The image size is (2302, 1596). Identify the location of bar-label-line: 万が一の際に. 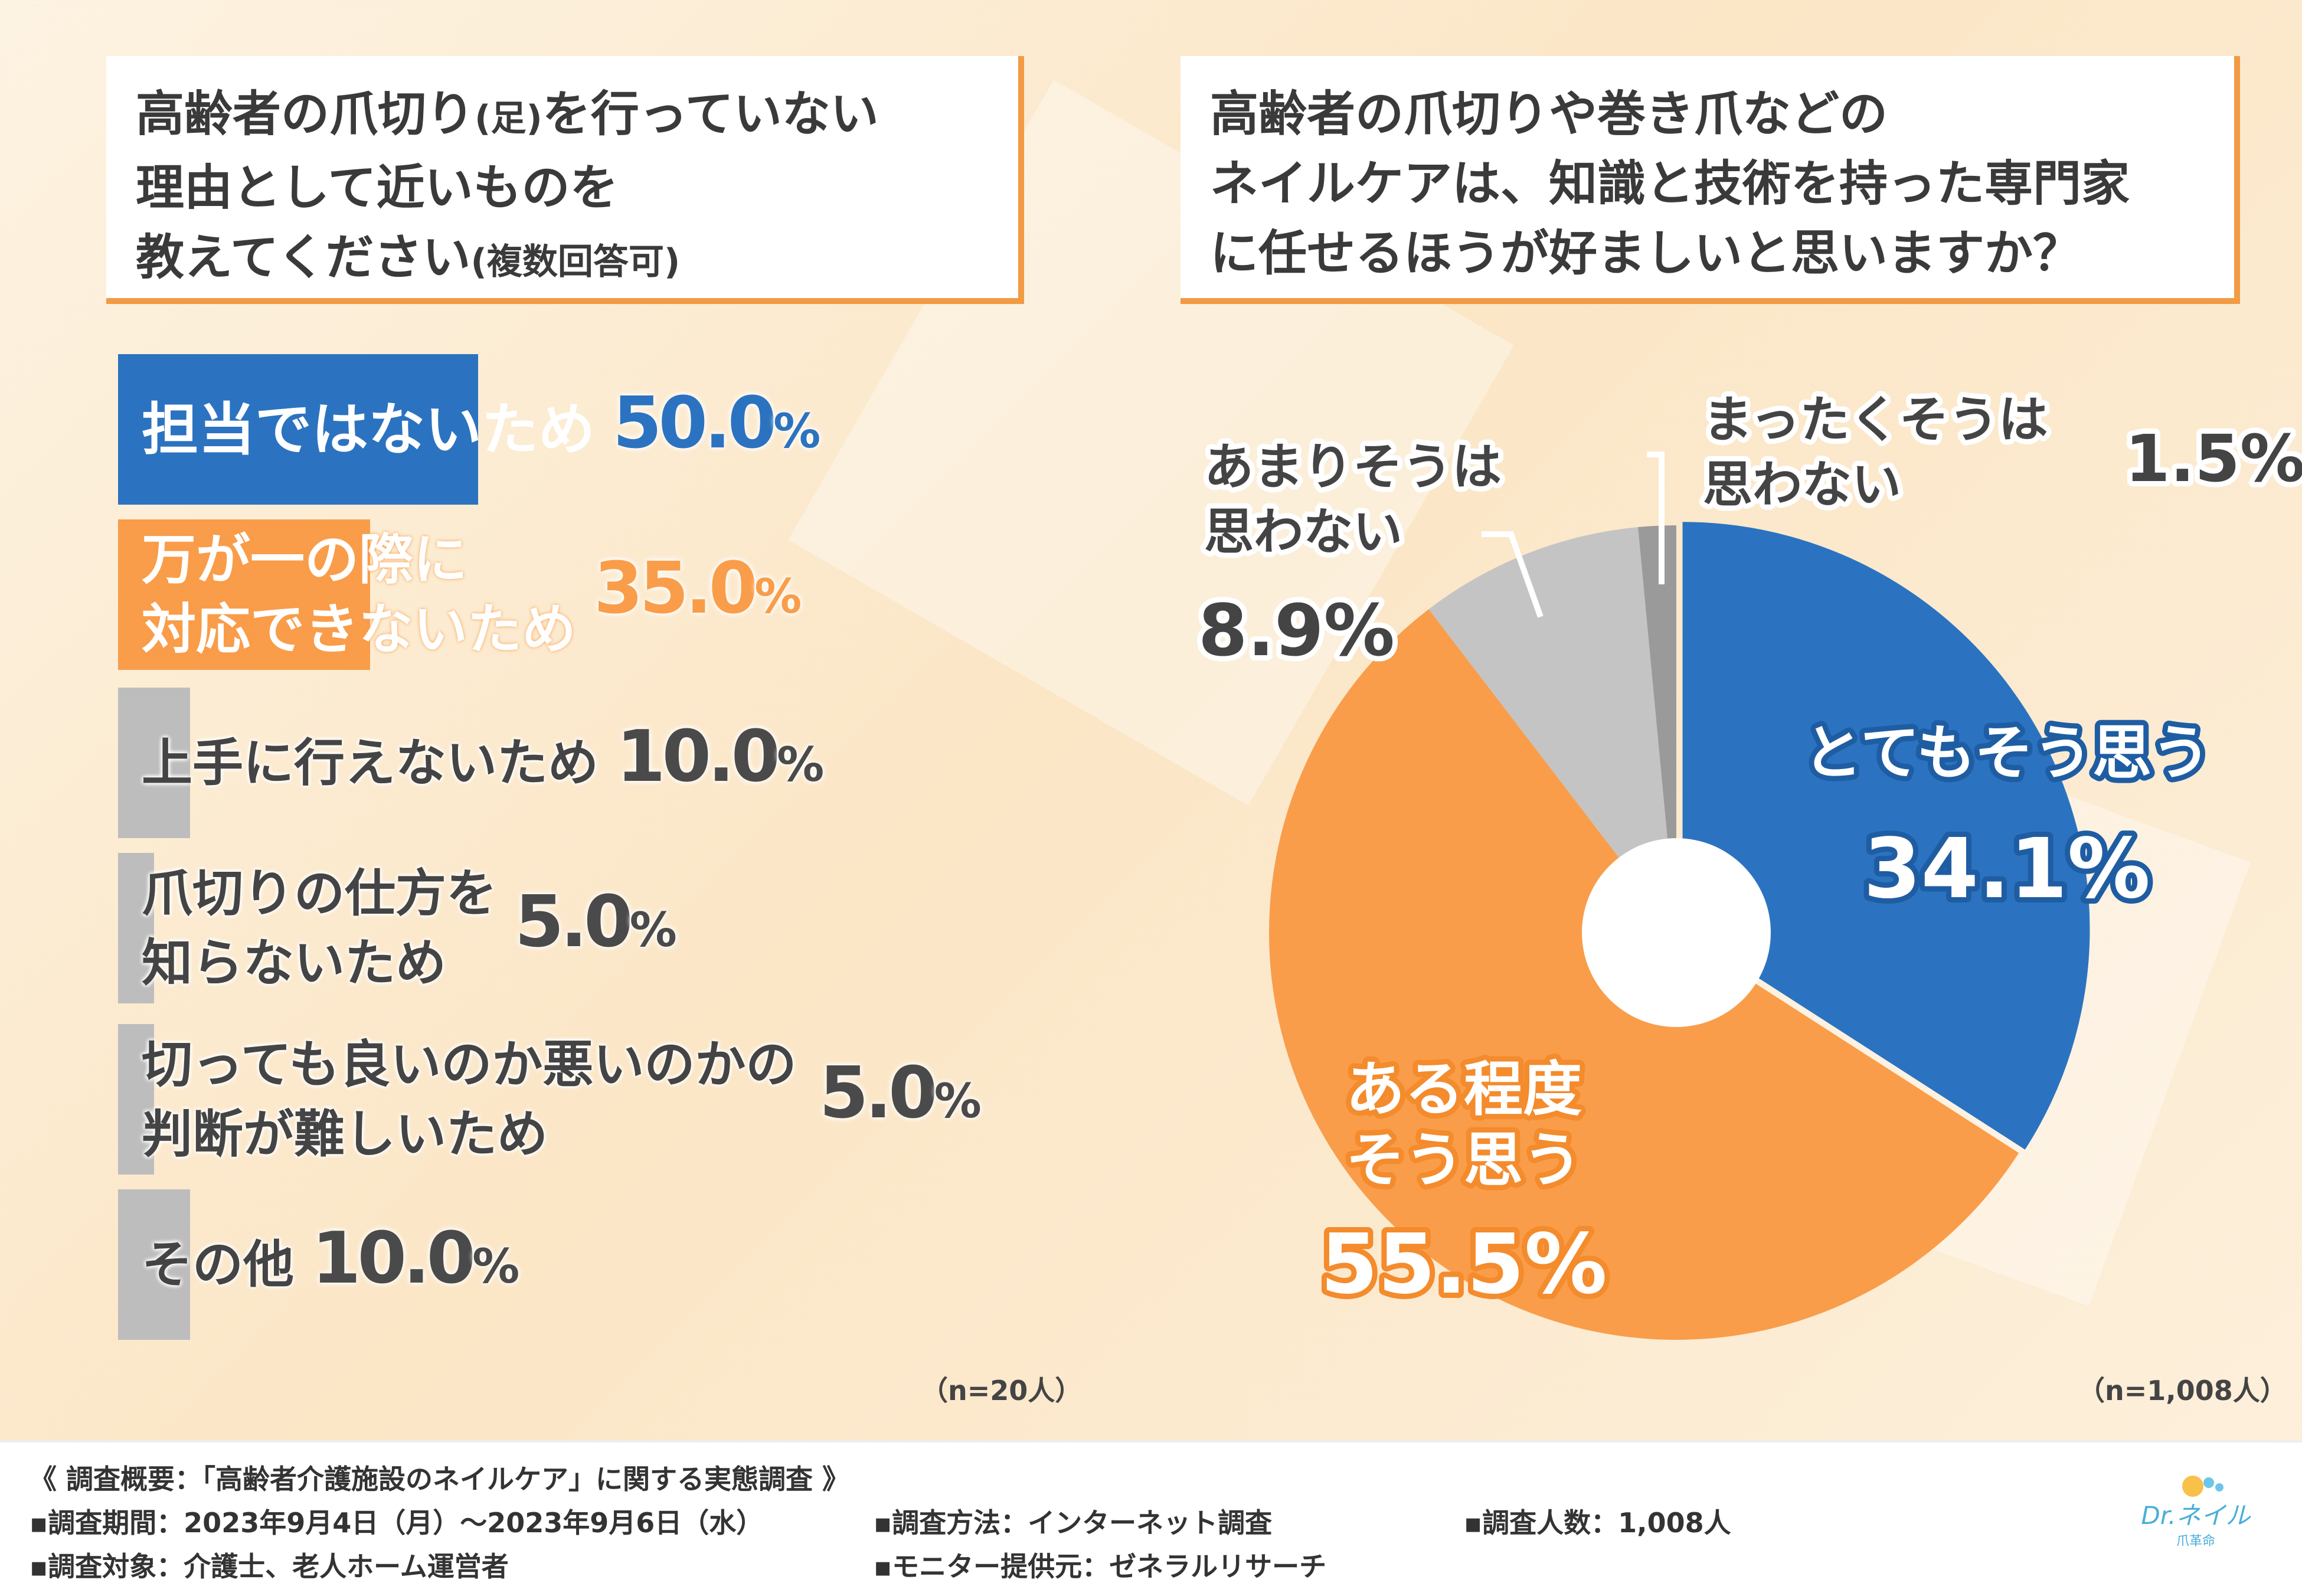
(305, 559).